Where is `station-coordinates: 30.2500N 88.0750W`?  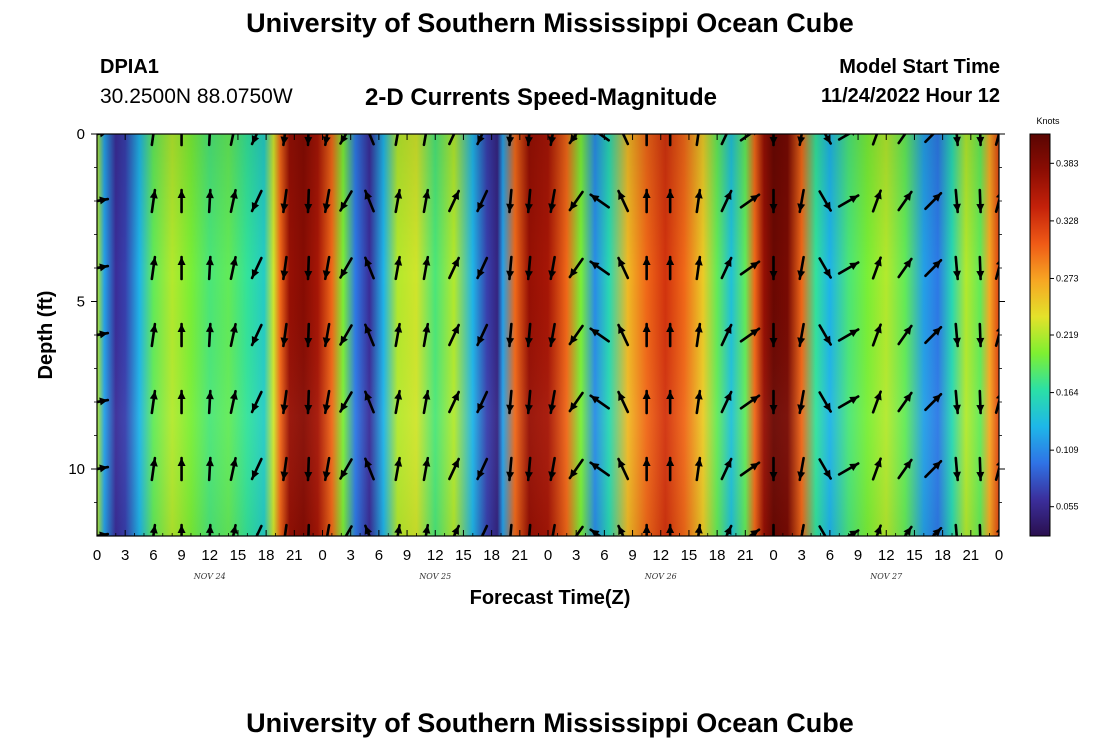 station-coordinates: 30.2500N 88.0750W is located at coordinates (196, 96).